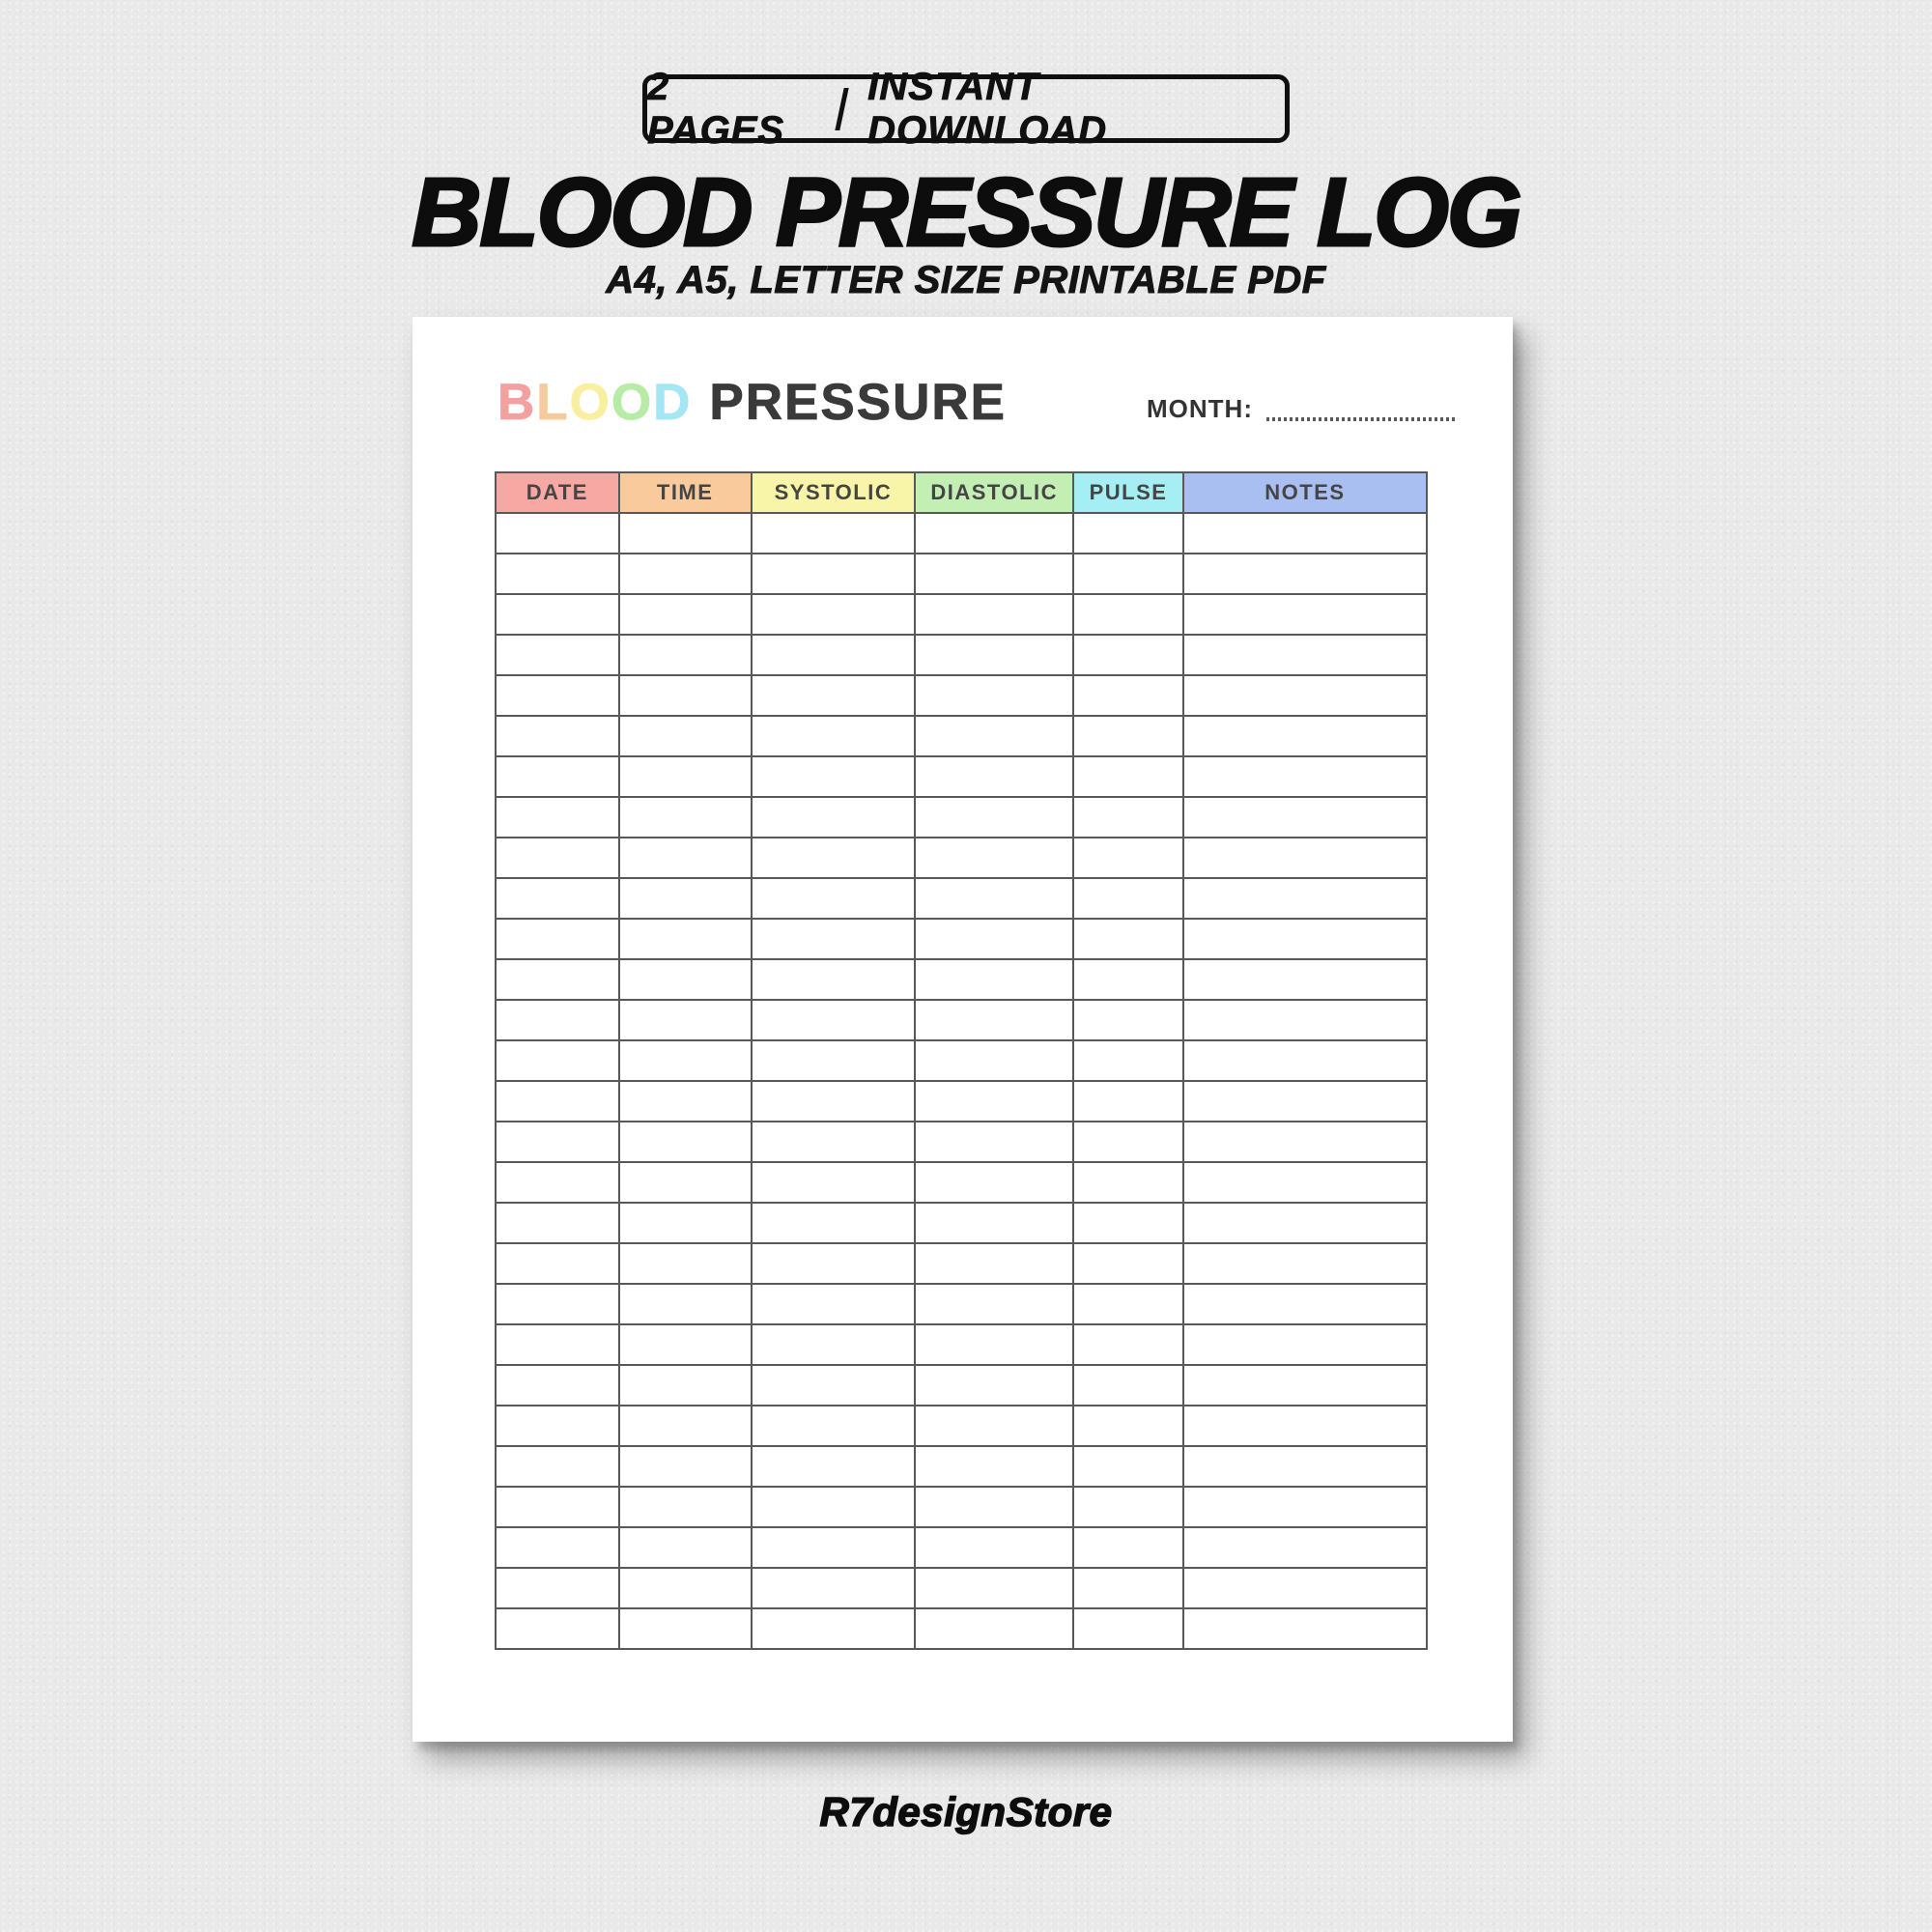 The width and height of the screenshot is (1932, 1932). I want to click on month-field: MONTH:, so click(1301, 409).